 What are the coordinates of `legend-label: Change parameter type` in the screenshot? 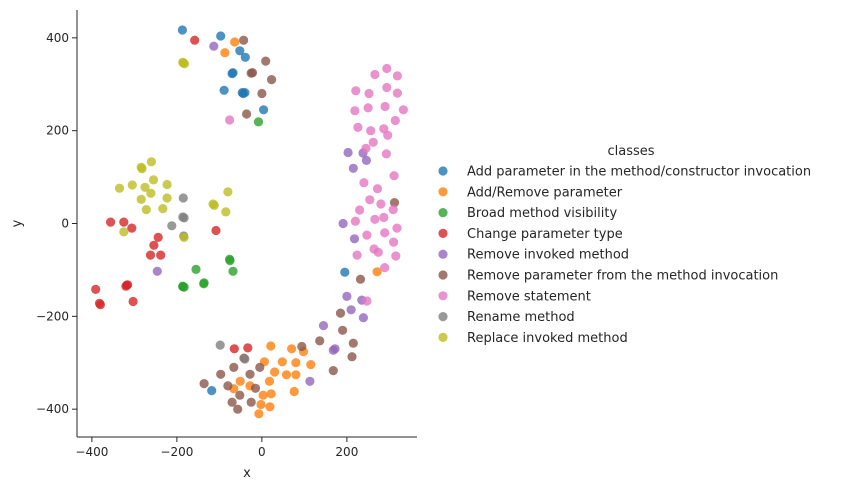 It's located at (545, 234).